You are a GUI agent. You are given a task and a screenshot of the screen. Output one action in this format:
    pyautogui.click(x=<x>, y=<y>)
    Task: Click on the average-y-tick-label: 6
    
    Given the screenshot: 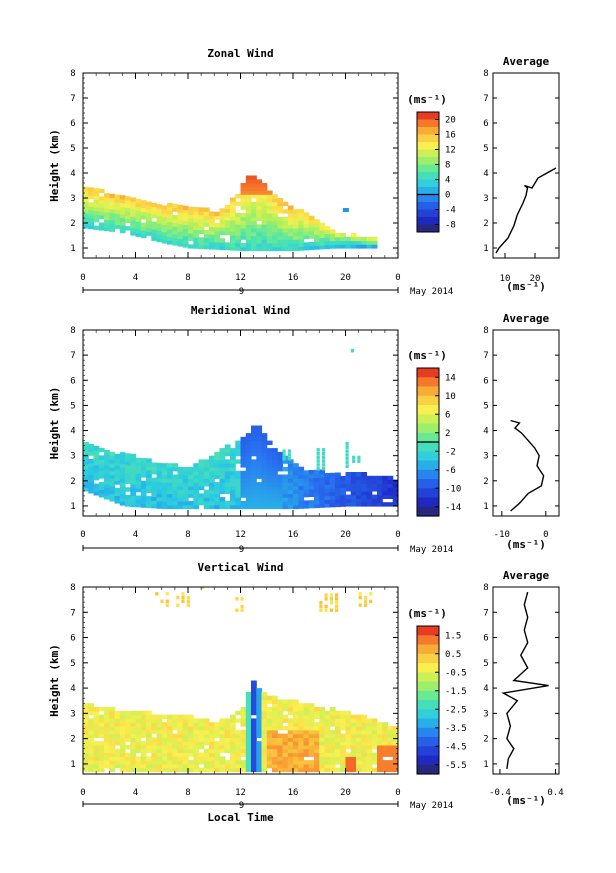 What is the action you would take?
    pyautogui.click(x=485, y=124)
    